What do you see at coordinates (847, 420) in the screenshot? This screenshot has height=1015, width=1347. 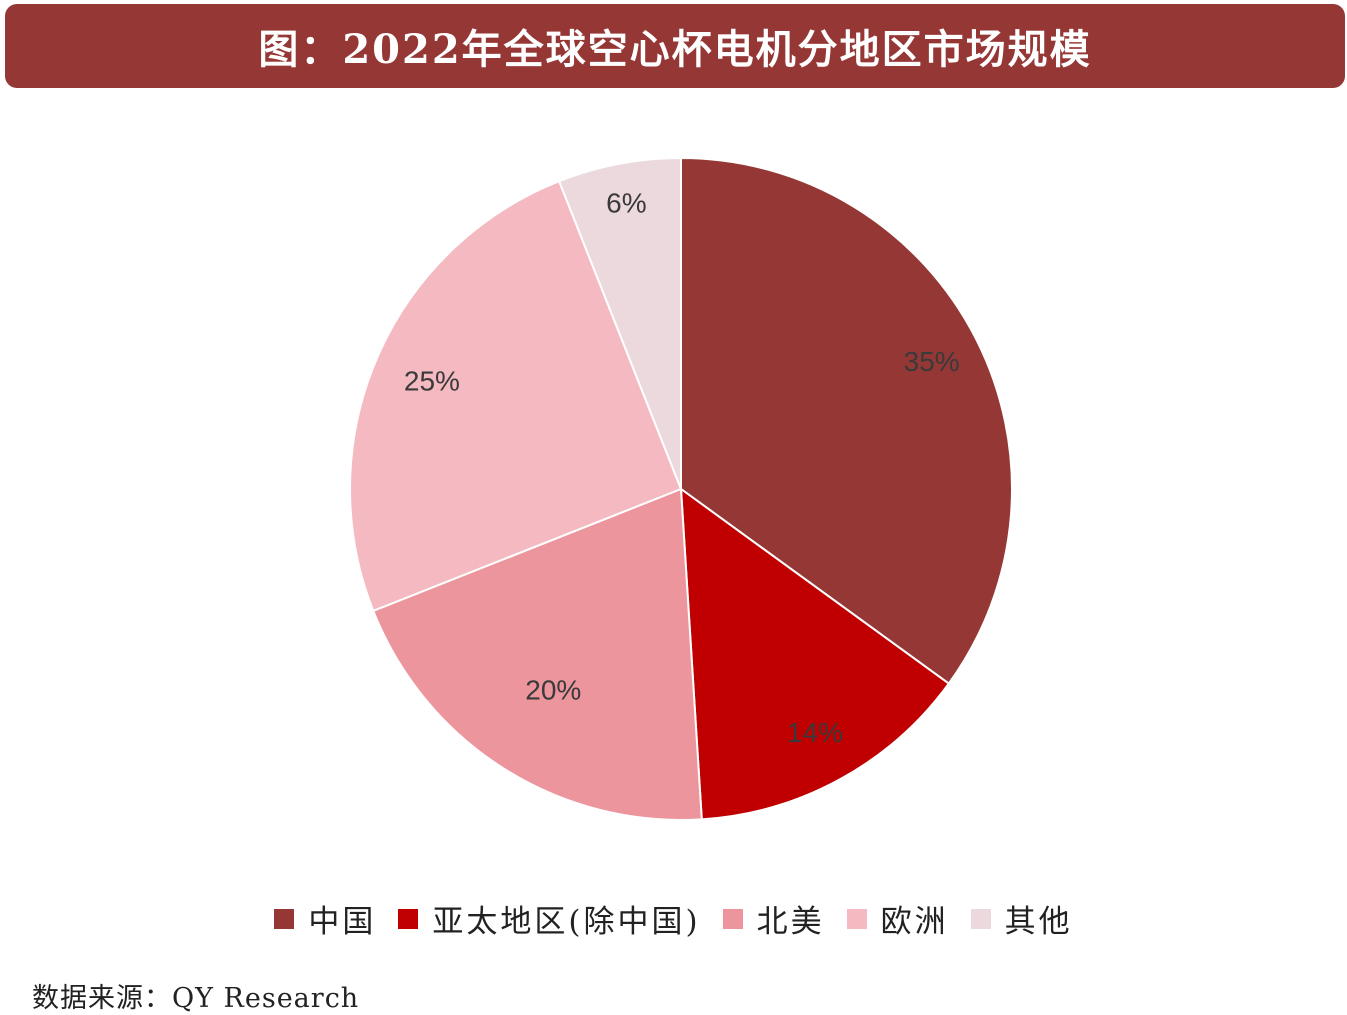 I see `pie-slice-china` at bounding box center [847, 420].